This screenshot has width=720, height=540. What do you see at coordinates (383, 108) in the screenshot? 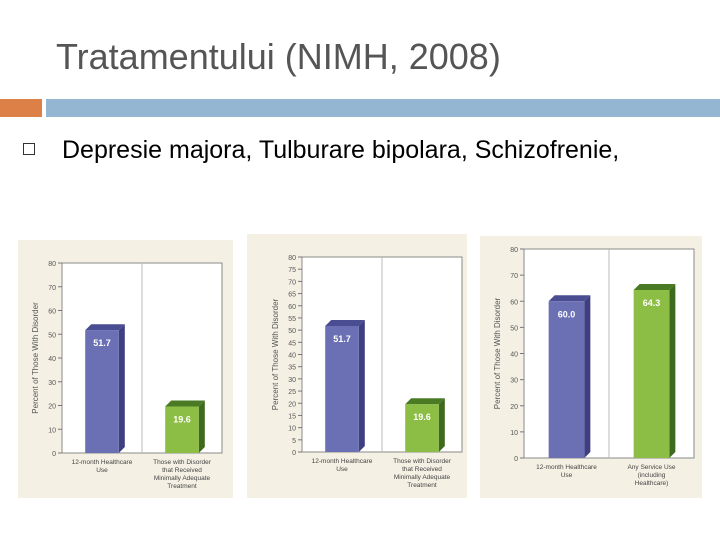
I see `accent-bar-blue` at bounding box center [383, 108].